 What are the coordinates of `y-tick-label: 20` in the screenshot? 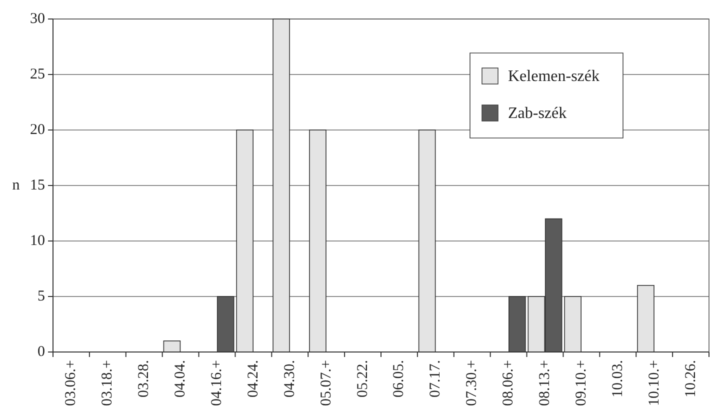 It's located at (37, 130).